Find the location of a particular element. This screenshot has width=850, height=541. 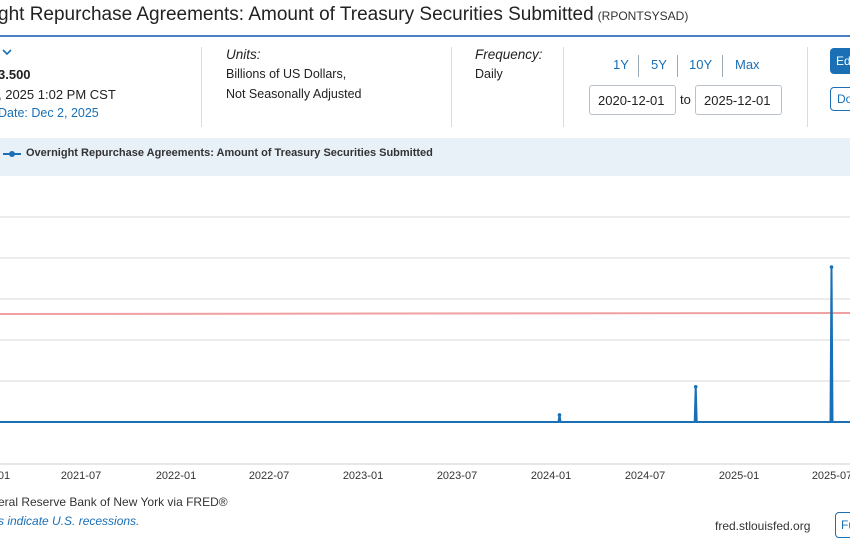

x-tick-label: 2024-07 is located at coordinates (645, 476).